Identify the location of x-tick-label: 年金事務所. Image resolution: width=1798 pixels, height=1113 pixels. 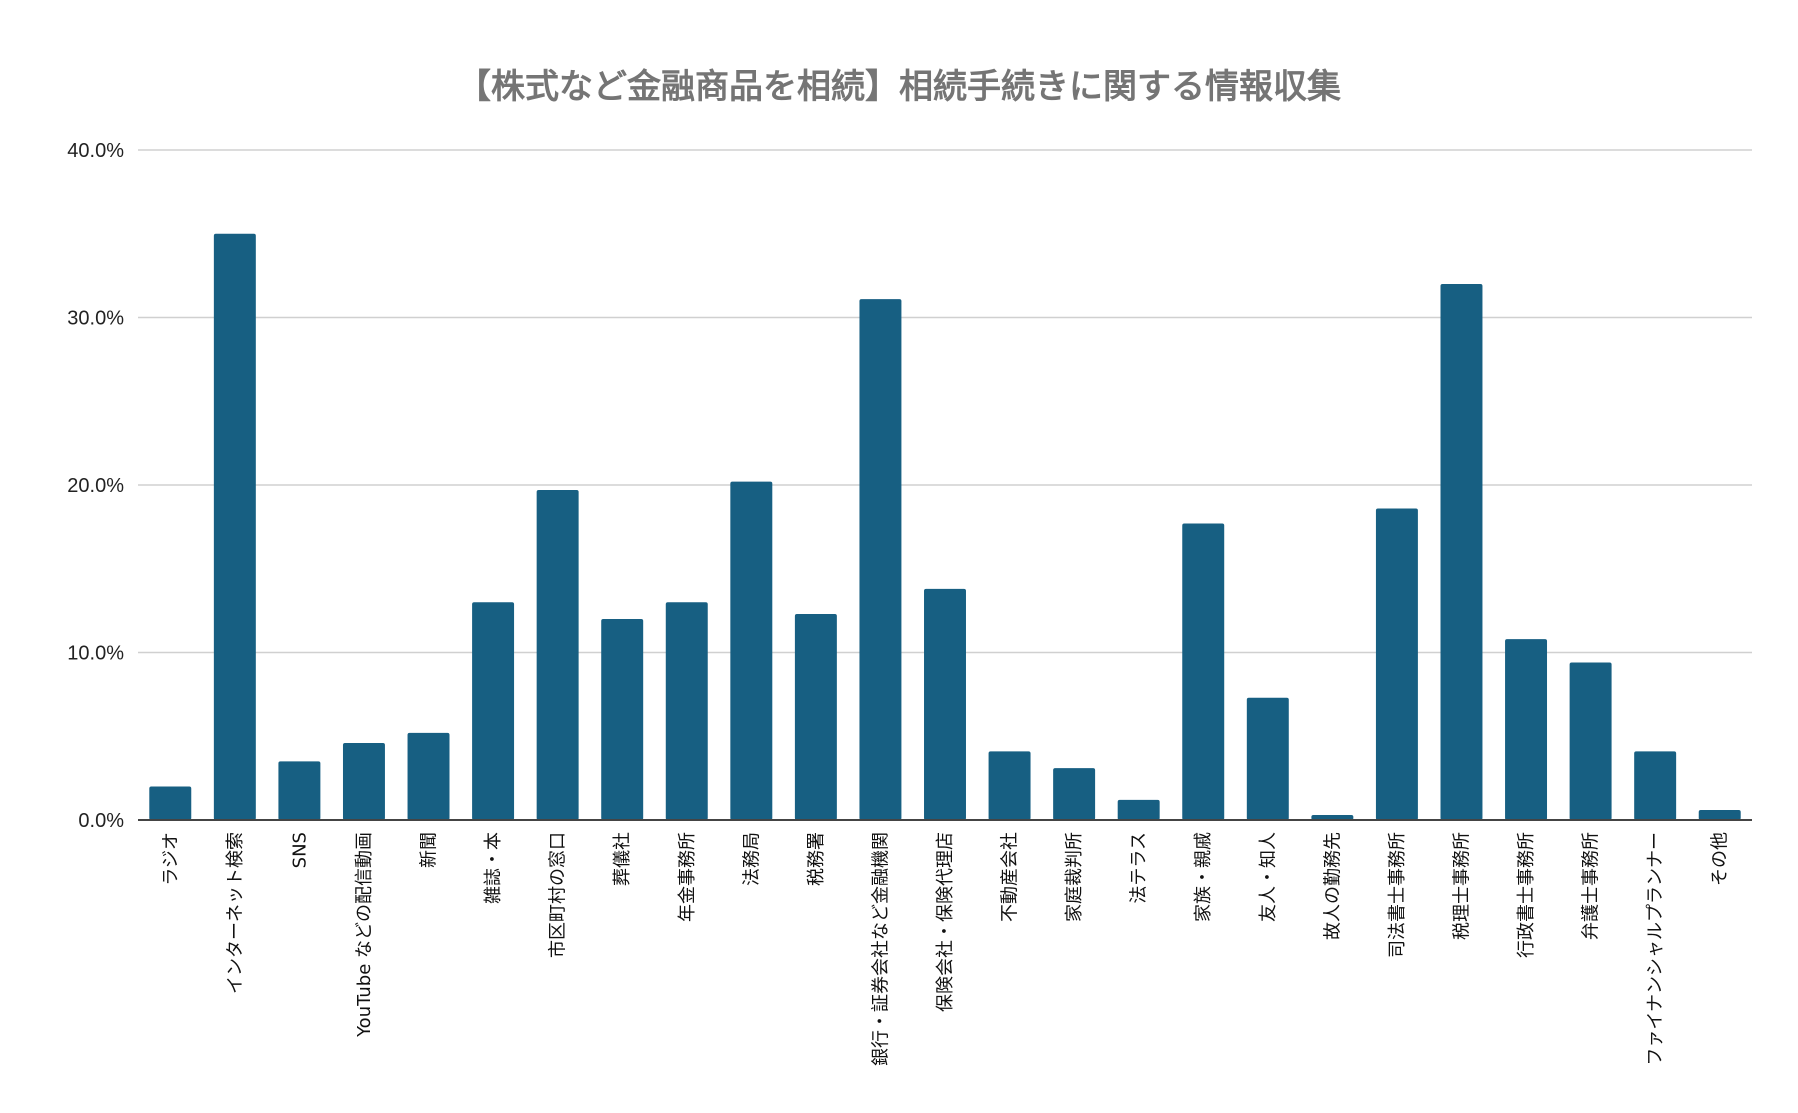
(687, 877).